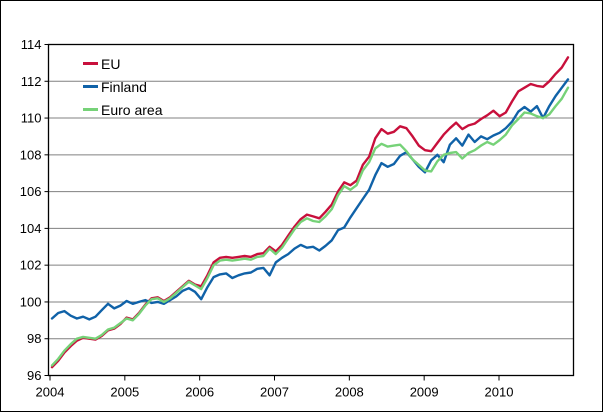  What do you see at coordinates (31, 265) in the screenshot?
I see `y-axis-label: 102` at bounding box center [31, 265].